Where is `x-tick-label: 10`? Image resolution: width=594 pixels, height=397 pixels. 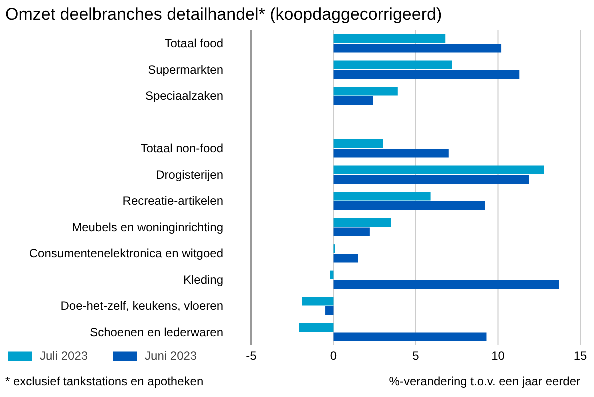 x-tick-label: 10 is located at coordinates (499, 356).